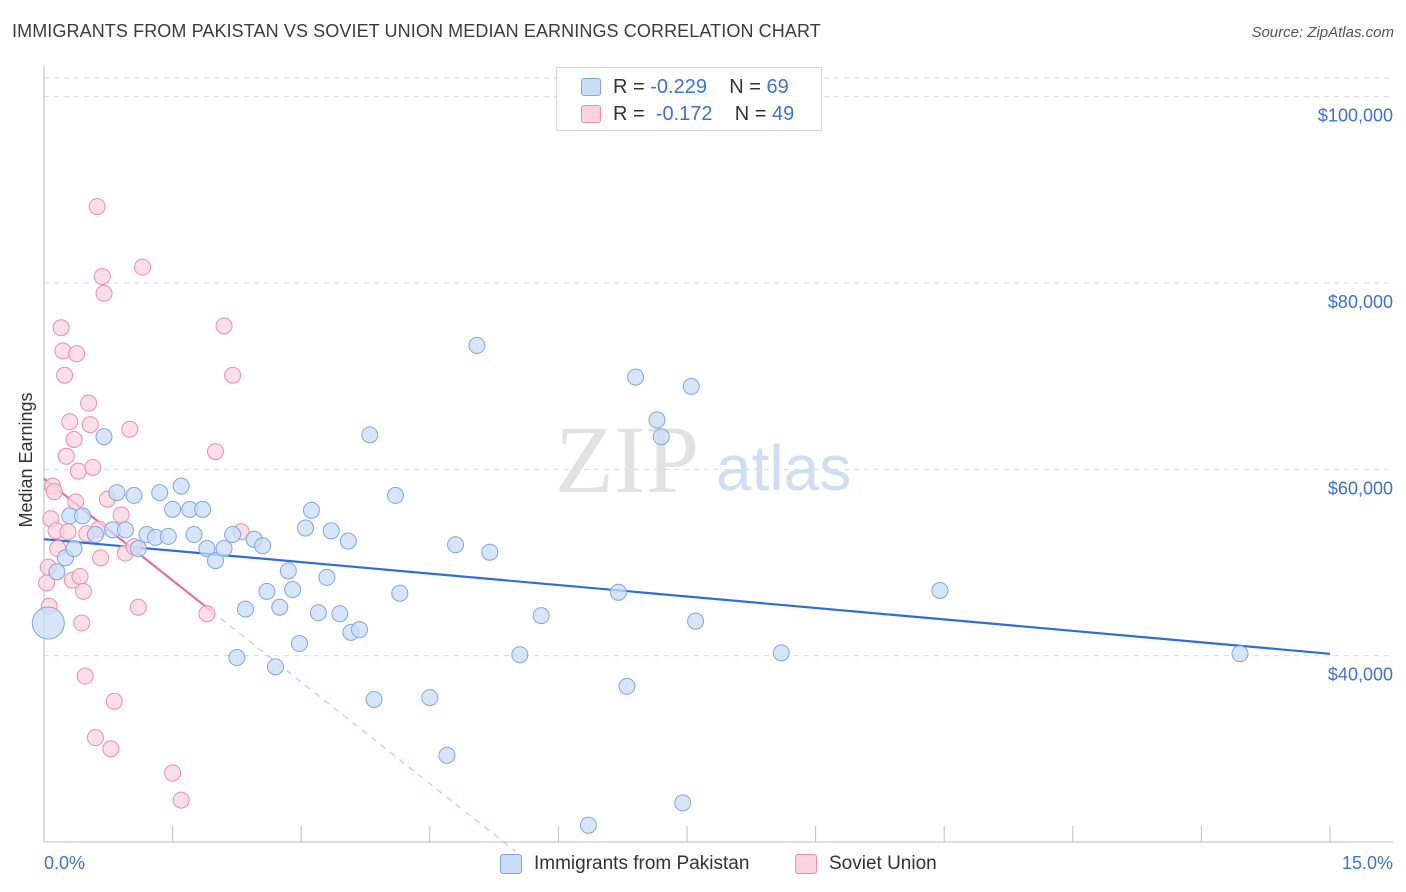  What do you see at coordinates (1322, 32) in the screenshot?
I see `source-label: Source: ZipAtlas.com` at bounding box center [1322, 32].